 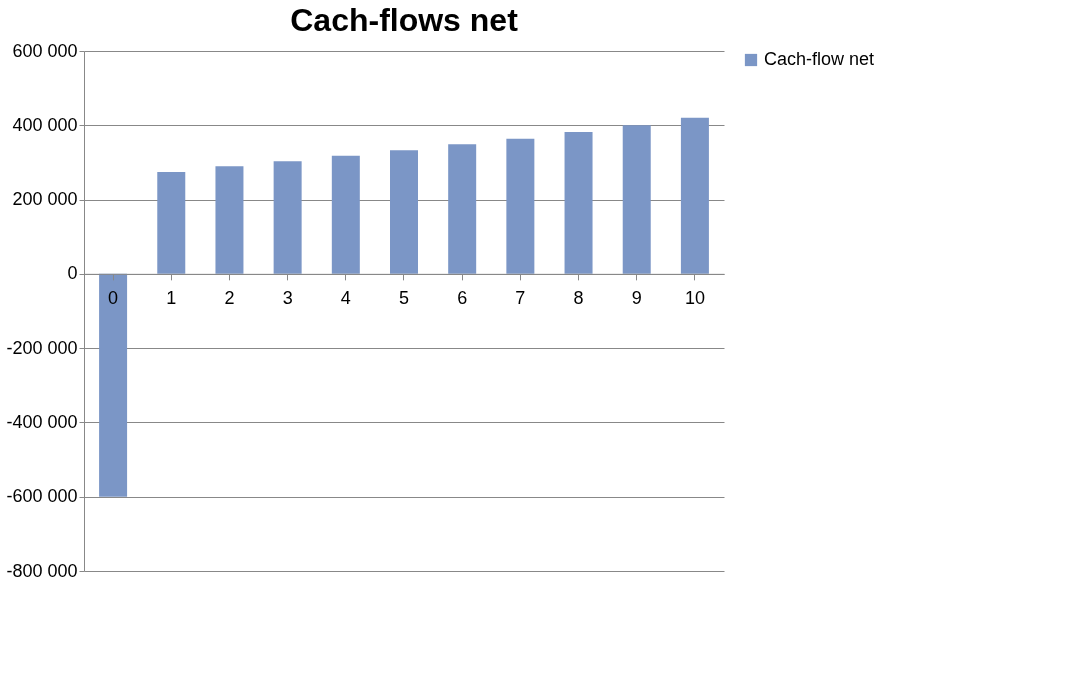 I want to click on y-tick-label: -600 000, so click(x=42, y=496).